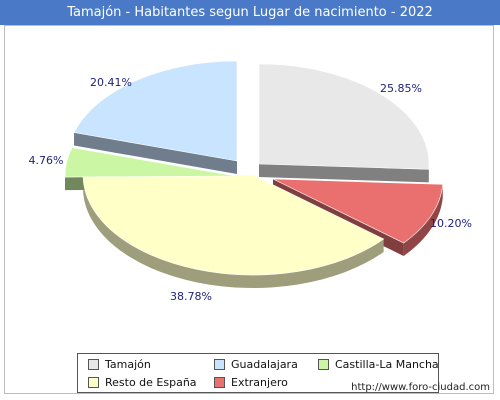 The height and width of the screenshot is (400, 500). Describe the element at coordinates (387, 364) in the screenshot. I see `legend-label-2: Castilla-La Mancha` at that location.